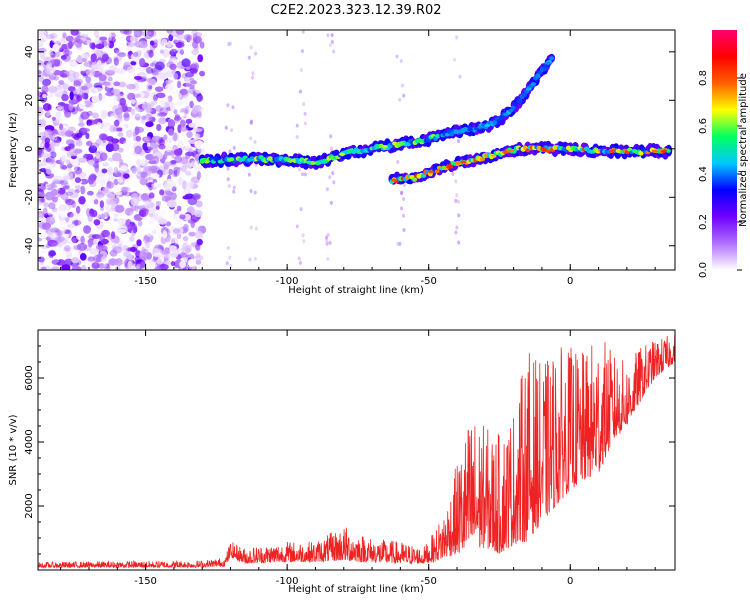 This screenshot has height=600, width=750. I want to click on spectrogram-y-label: Frequency (Hz), so click(13, 150).